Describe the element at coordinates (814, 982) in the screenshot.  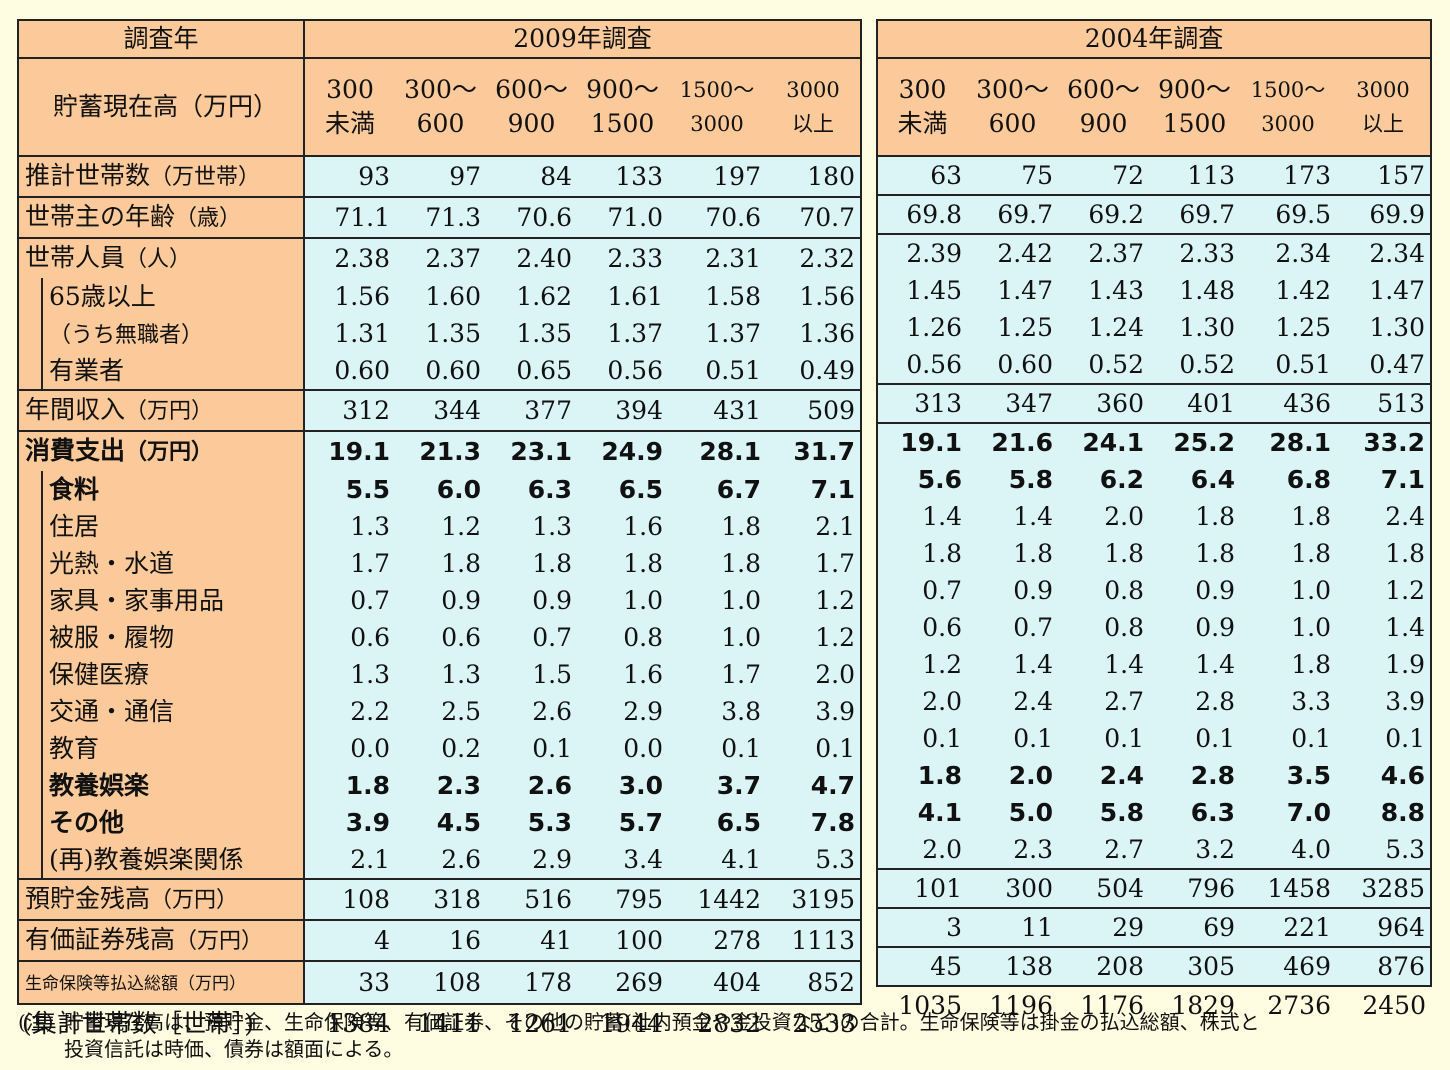
I see `value-cell-2009: 852` at that location.